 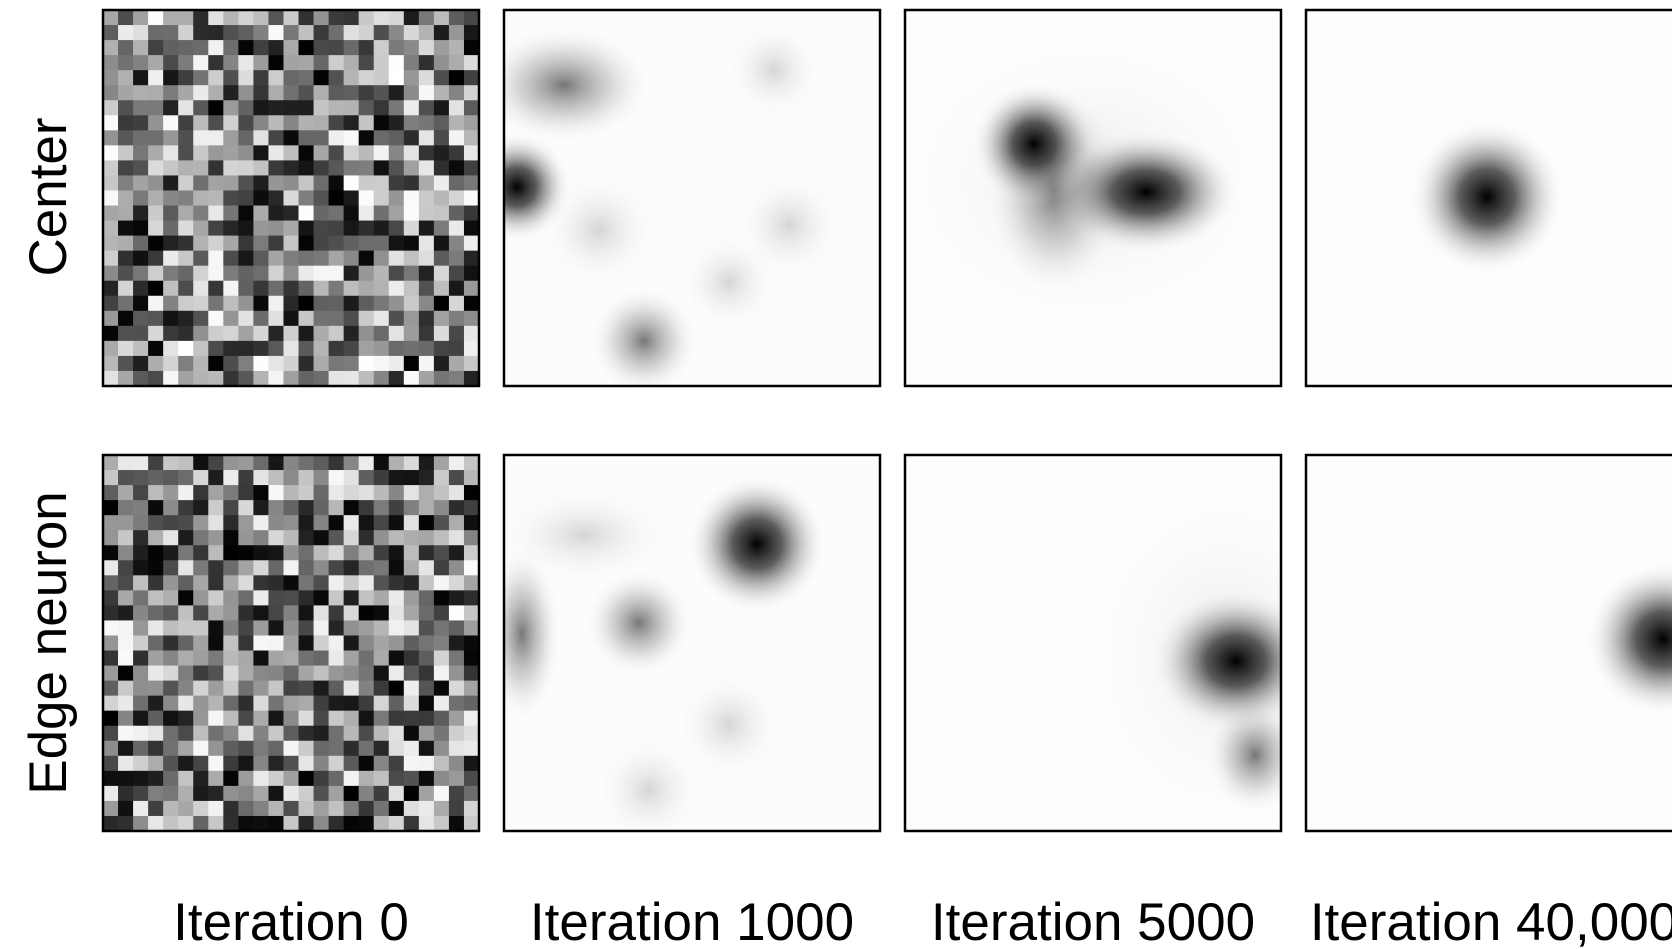 What do you see at coordinates (692, 198) in the screenshot?
I see `panel` at bounding box center [692, 198].